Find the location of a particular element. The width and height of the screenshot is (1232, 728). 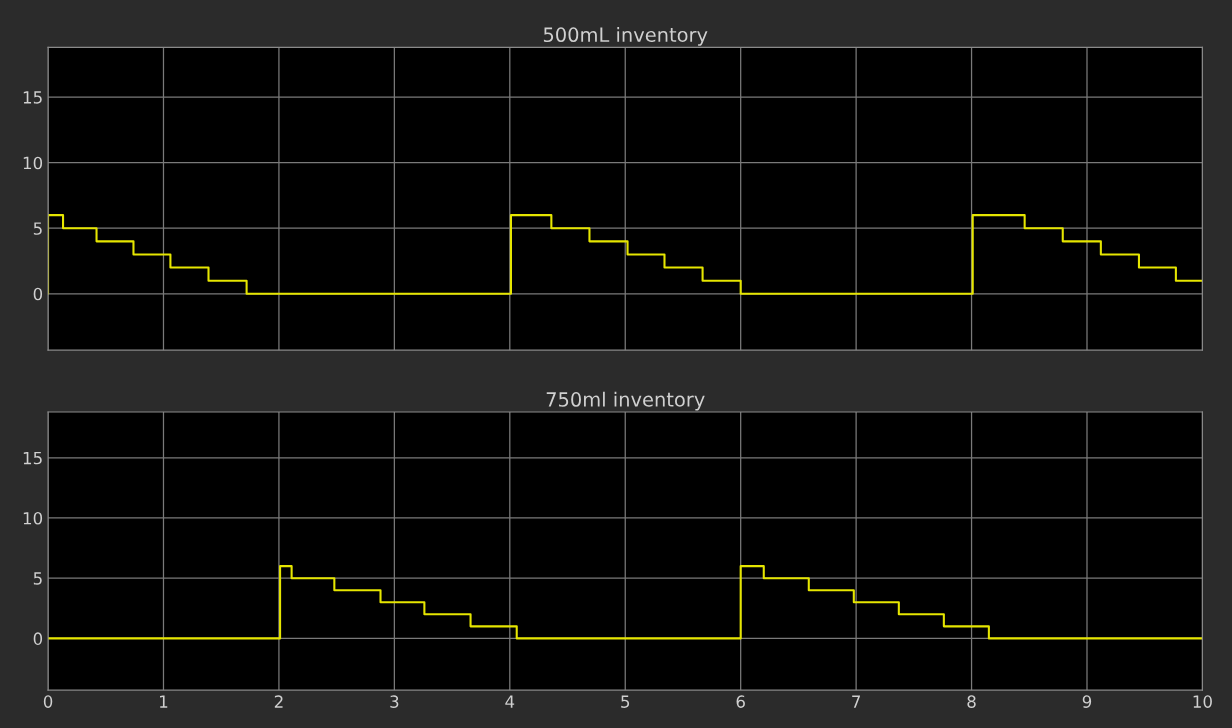

x-tick-label: 3 is located at coordinates (394, 701).